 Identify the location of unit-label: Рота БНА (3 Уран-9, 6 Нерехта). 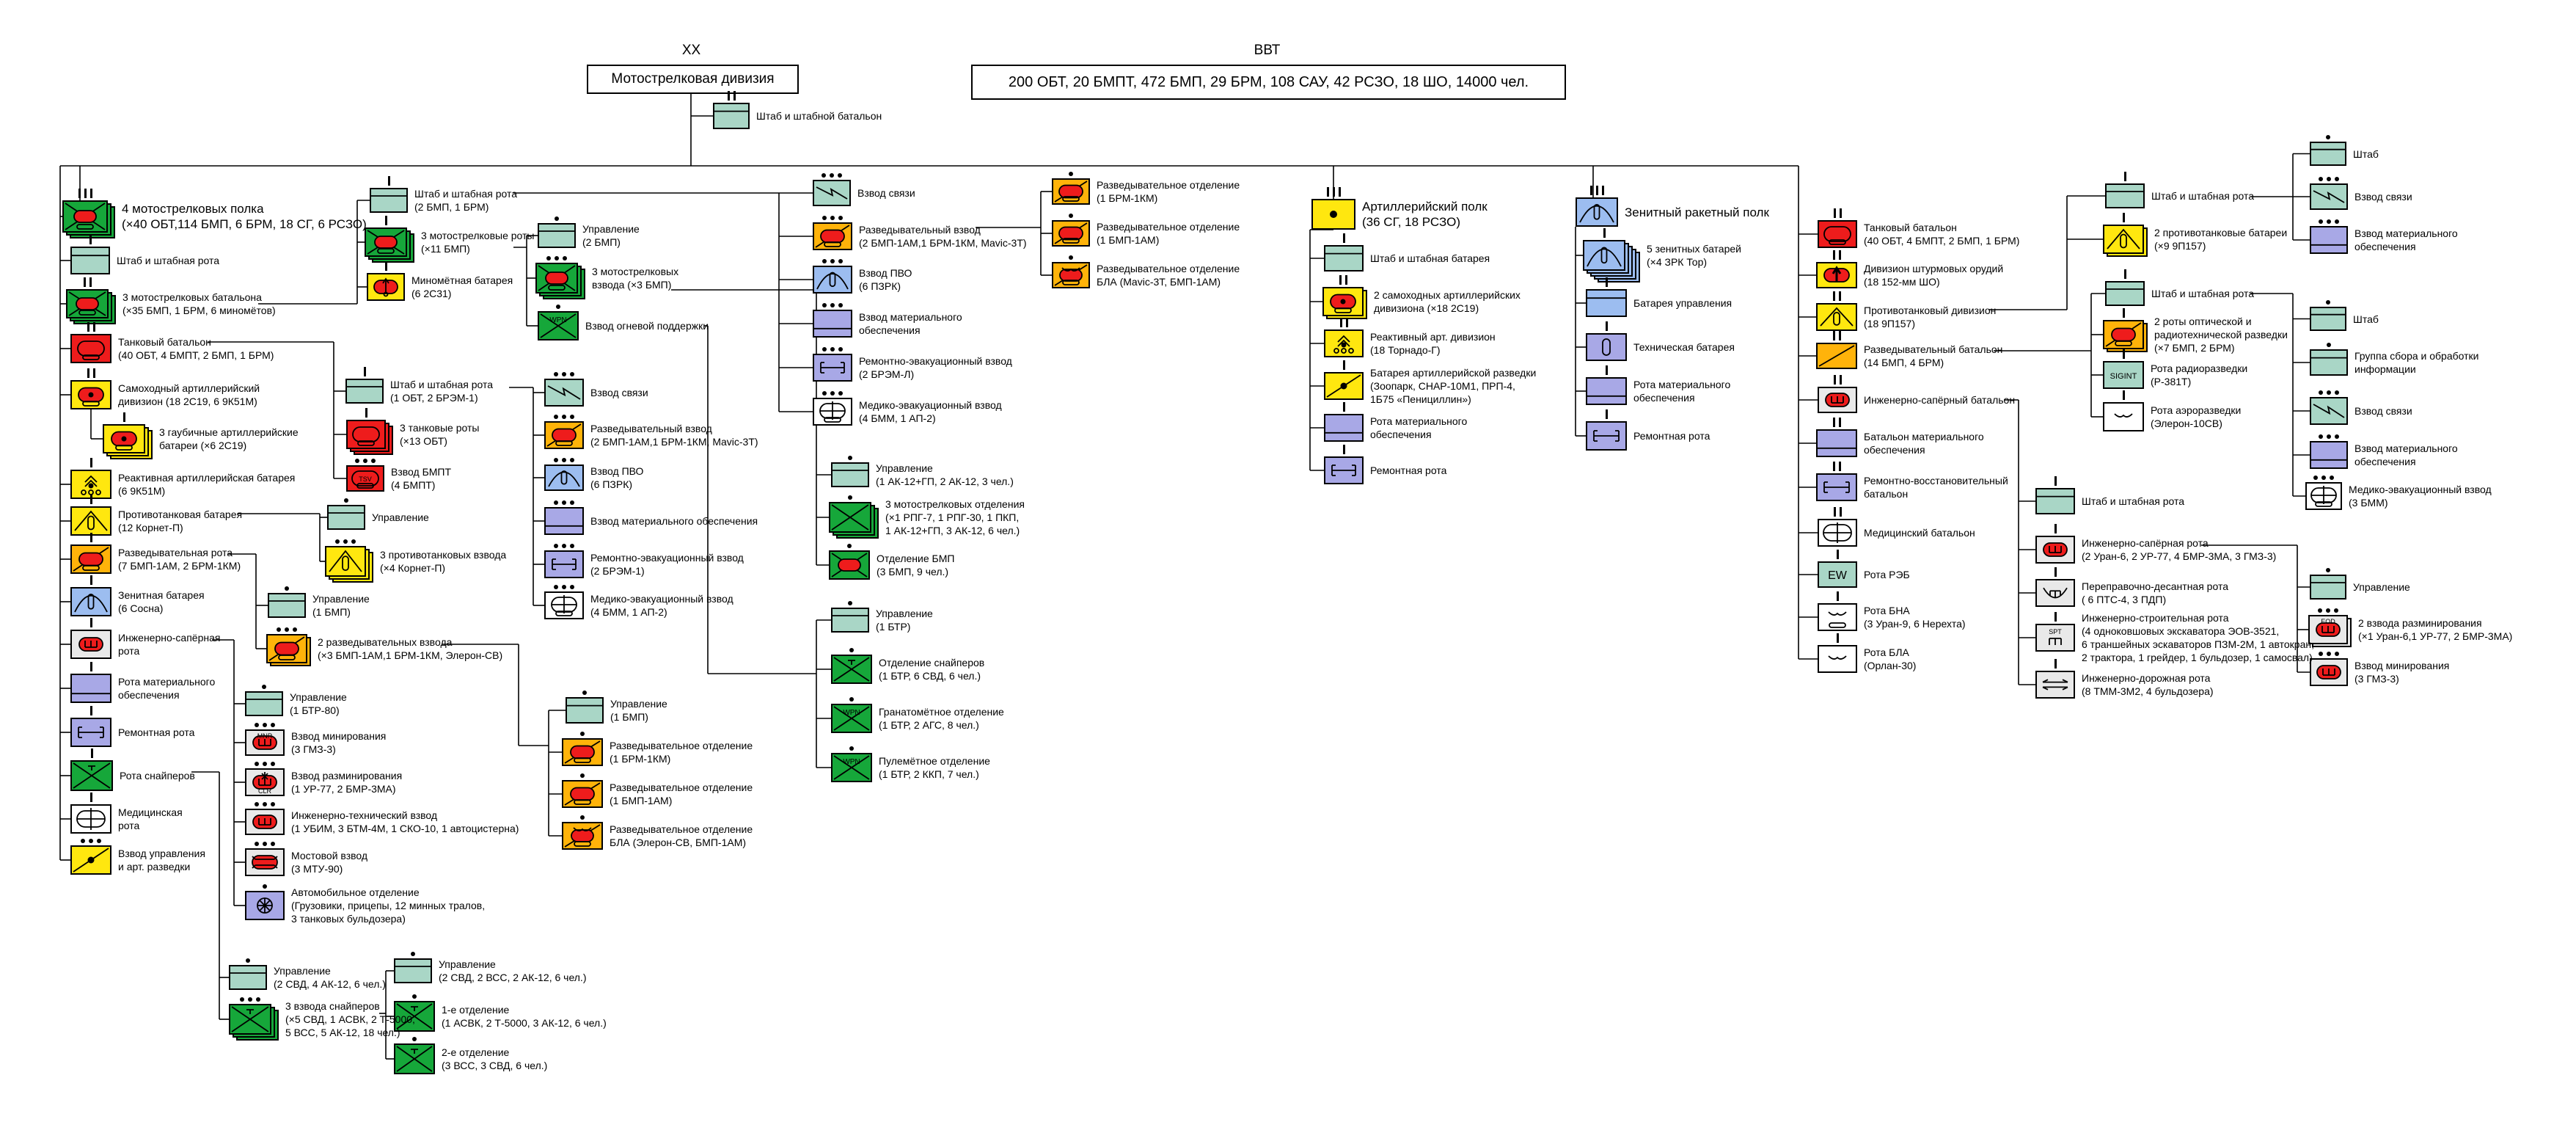
(1915, 618).